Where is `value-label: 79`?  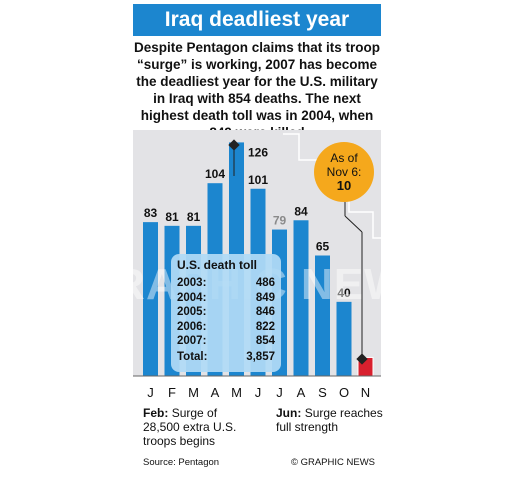 value-label: 79 is located at coordinates (280, 221).